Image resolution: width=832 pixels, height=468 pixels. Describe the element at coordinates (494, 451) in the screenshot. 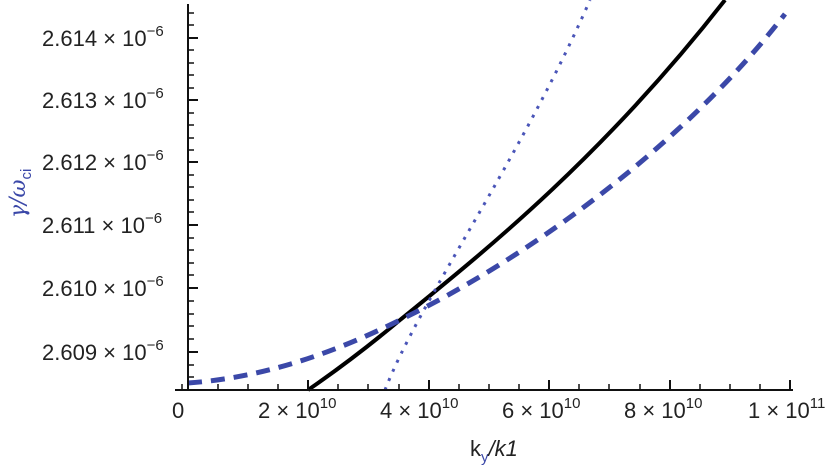

I see `x-axis-title: ky/k1` at that location.